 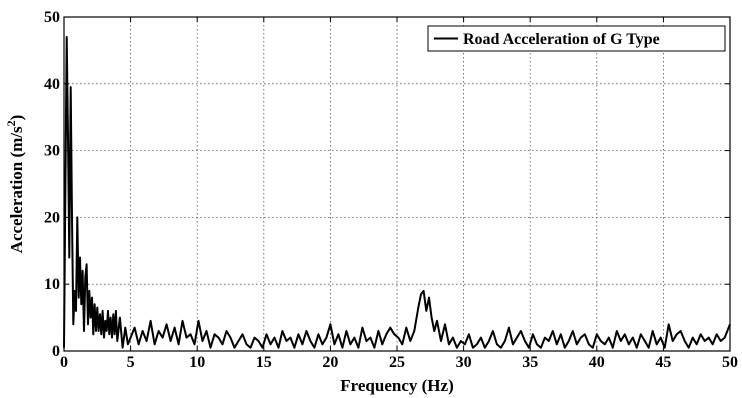 I want to click on y-tick-label: 50, so click(x=52, y=17).